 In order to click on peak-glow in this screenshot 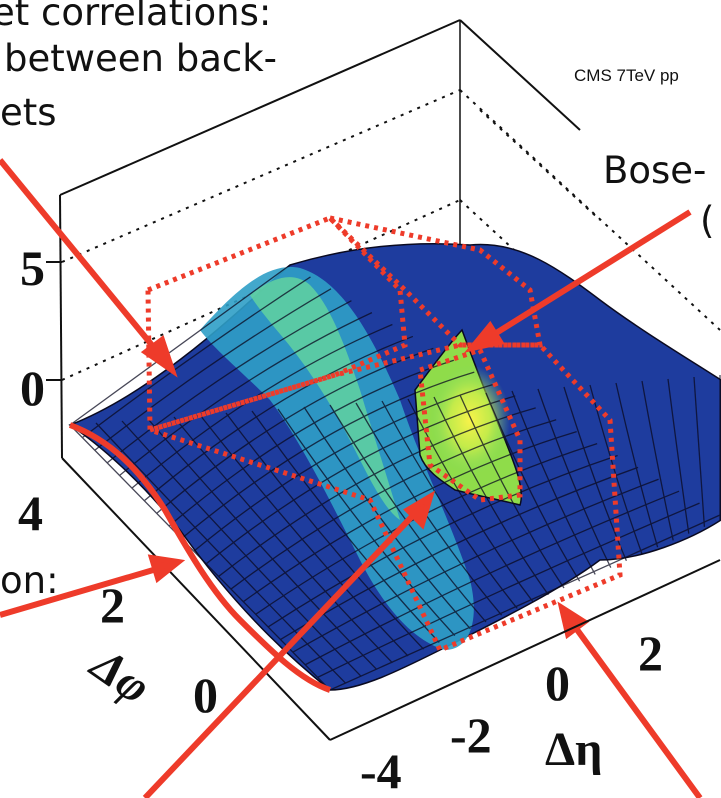, I will do `click(470, 420)`.